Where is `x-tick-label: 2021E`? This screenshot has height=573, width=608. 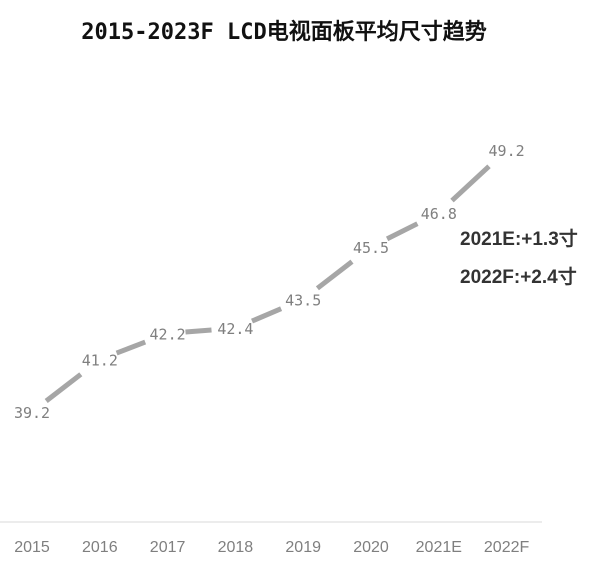
x-tick-label: 2021E is located at coordinates (439, 547).